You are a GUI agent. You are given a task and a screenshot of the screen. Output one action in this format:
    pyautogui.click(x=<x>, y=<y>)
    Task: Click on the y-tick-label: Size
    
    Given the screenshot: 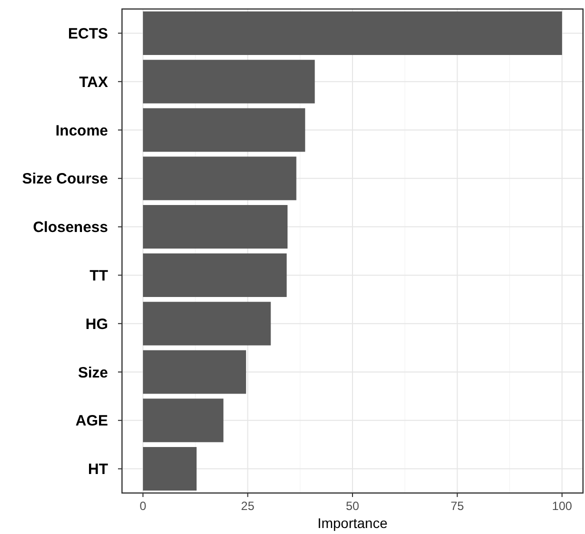 What is the action you would take?
    pyautogui.click(x=93, y=373)
    